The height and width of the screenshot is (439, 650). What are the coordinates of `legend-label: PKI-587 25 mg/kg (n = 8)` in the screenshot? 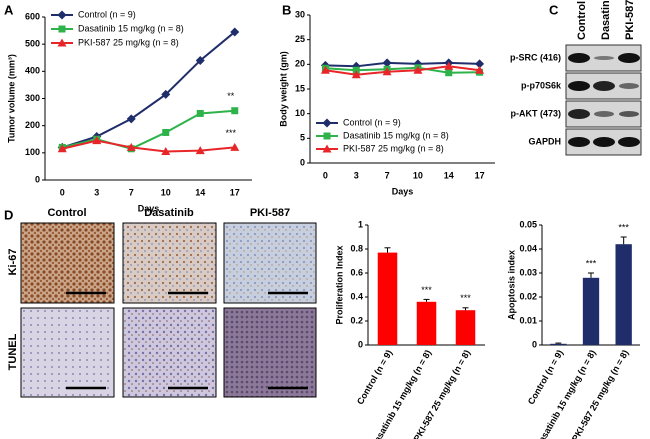 It's located at (393, 148).